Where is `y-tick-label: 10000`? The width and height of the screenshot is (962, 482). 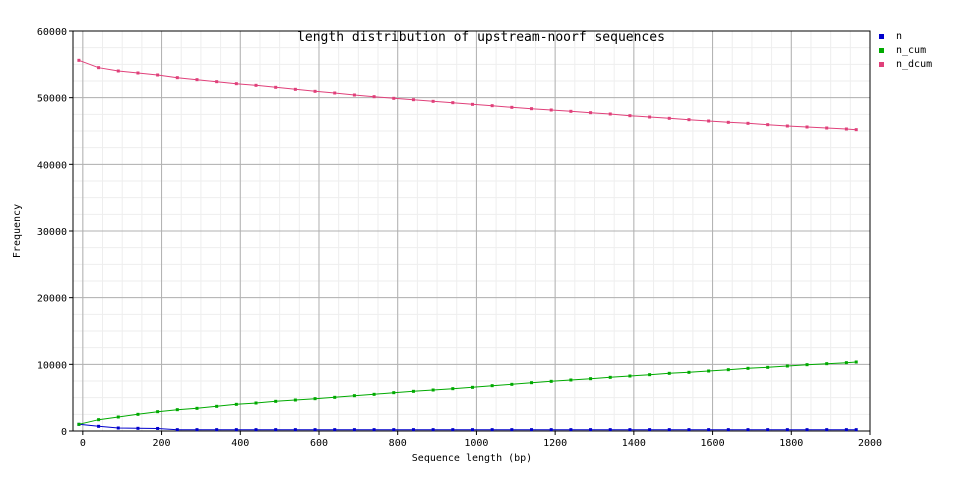
y-tick-label: 10000 is located at coordinates (52, 365).